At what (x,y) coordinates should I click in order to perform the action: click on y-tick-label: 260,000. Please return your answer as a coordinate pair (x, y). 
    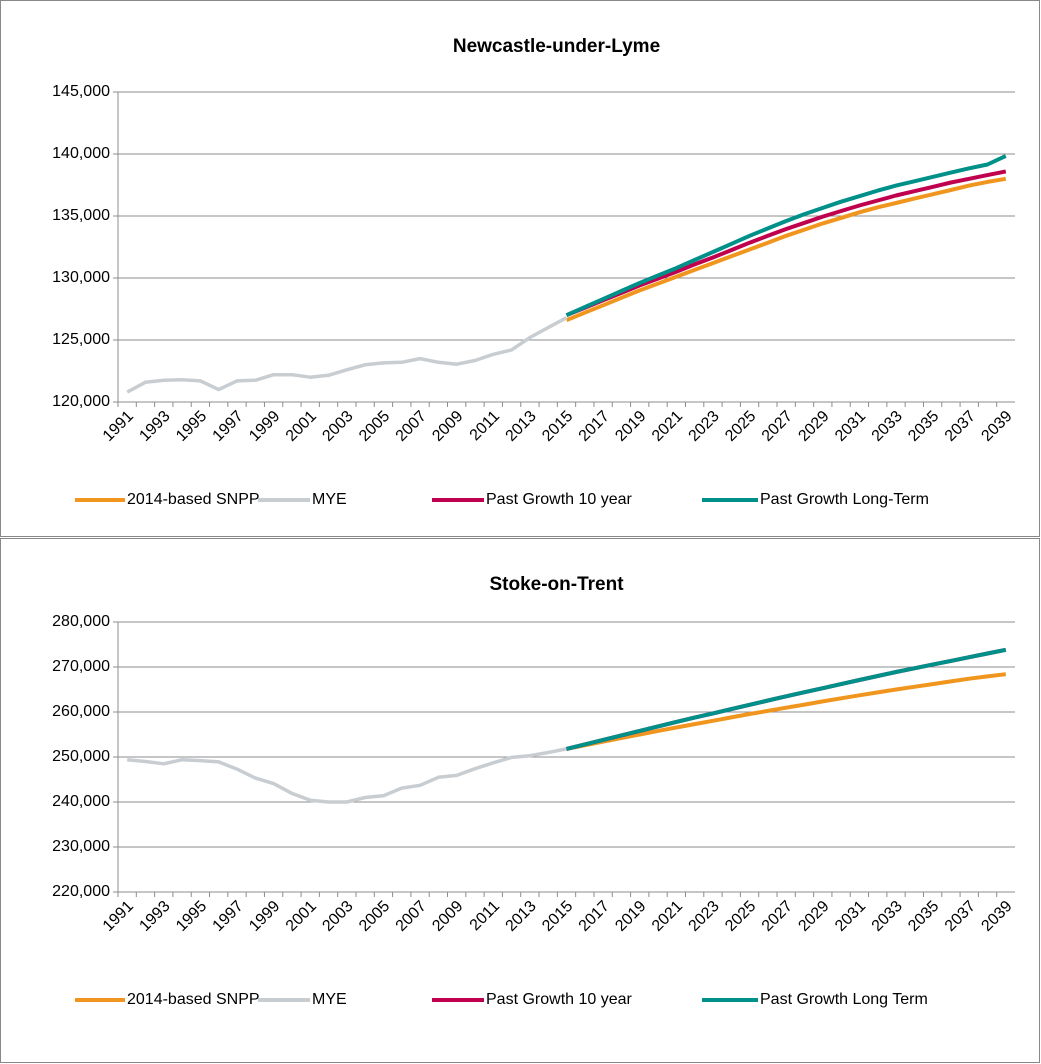
    Looking at the image, I should click on (81, 711).